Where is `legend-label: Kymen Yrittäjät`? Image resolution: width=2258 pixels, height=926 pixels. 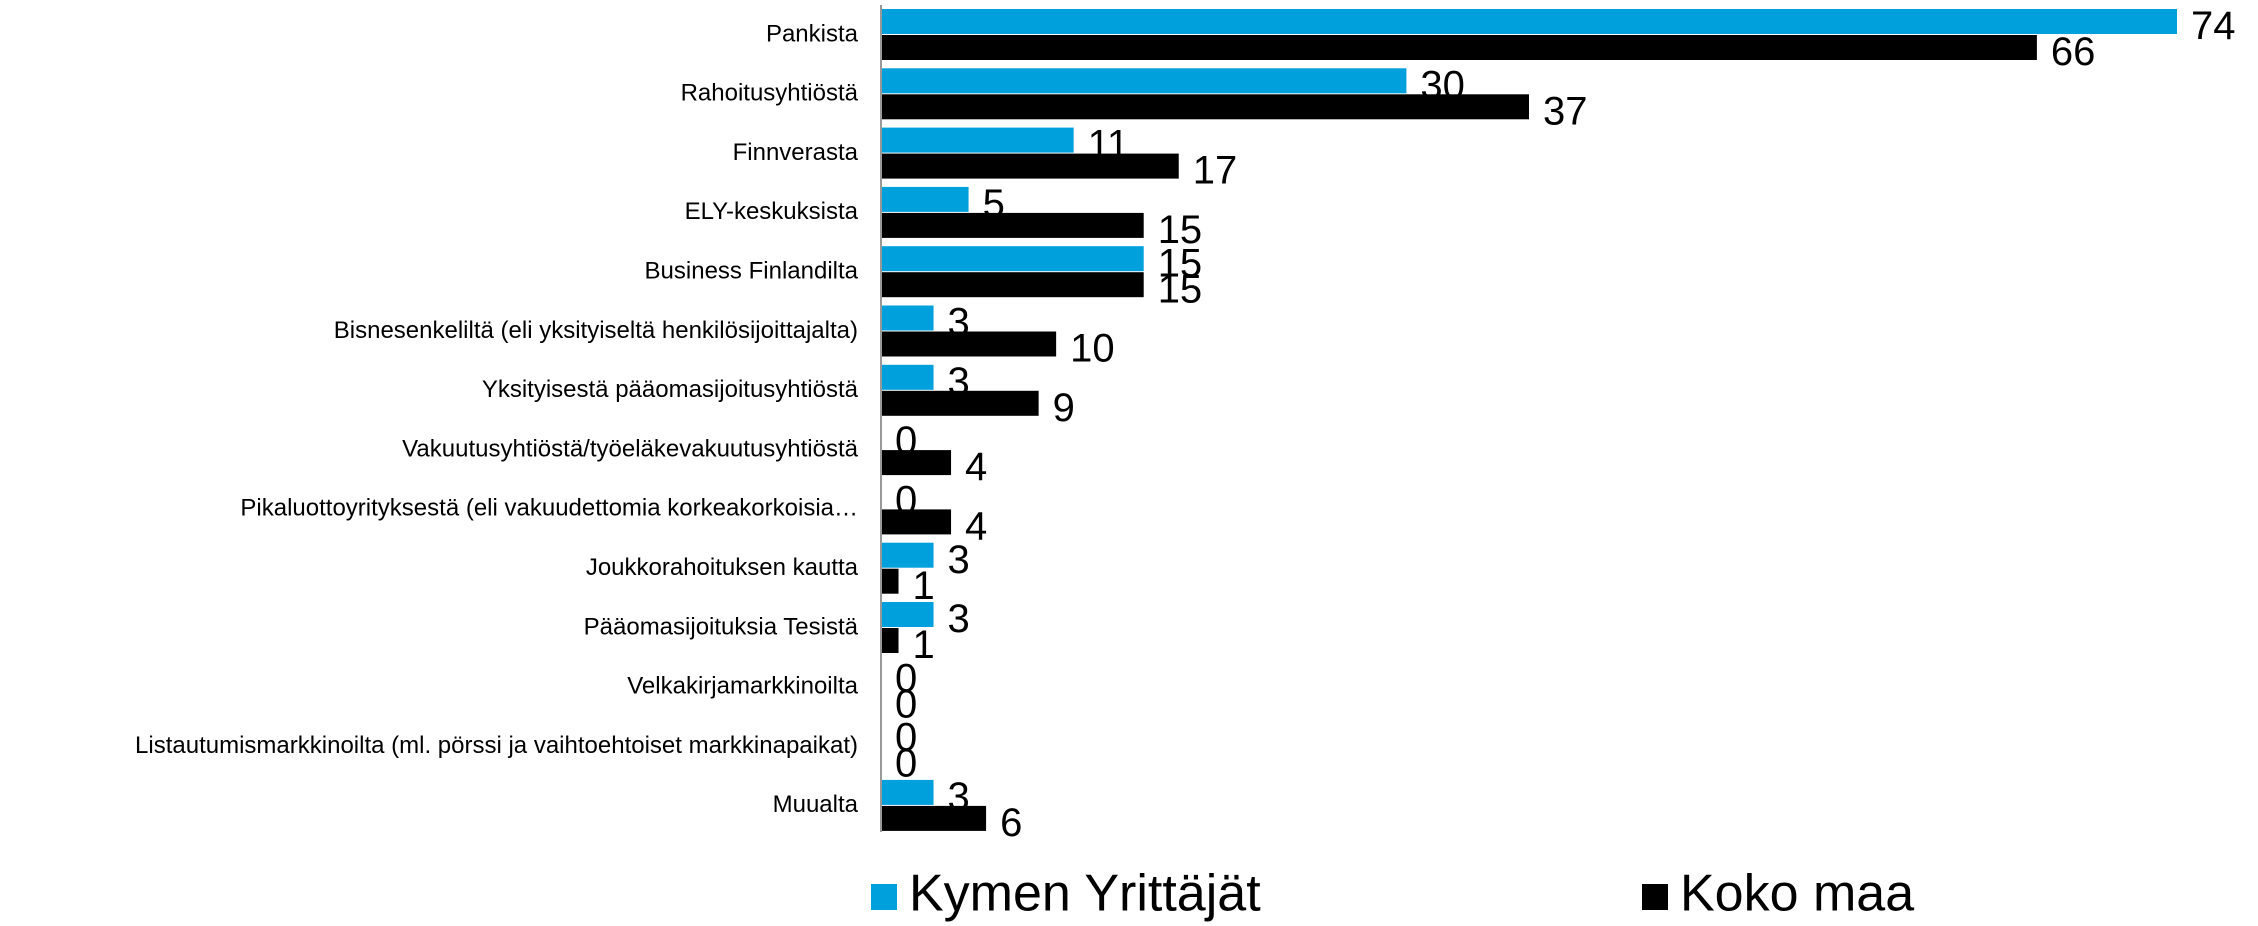
legend-label: Kymen Yrittäjät is located at coordinates (1085, 894).